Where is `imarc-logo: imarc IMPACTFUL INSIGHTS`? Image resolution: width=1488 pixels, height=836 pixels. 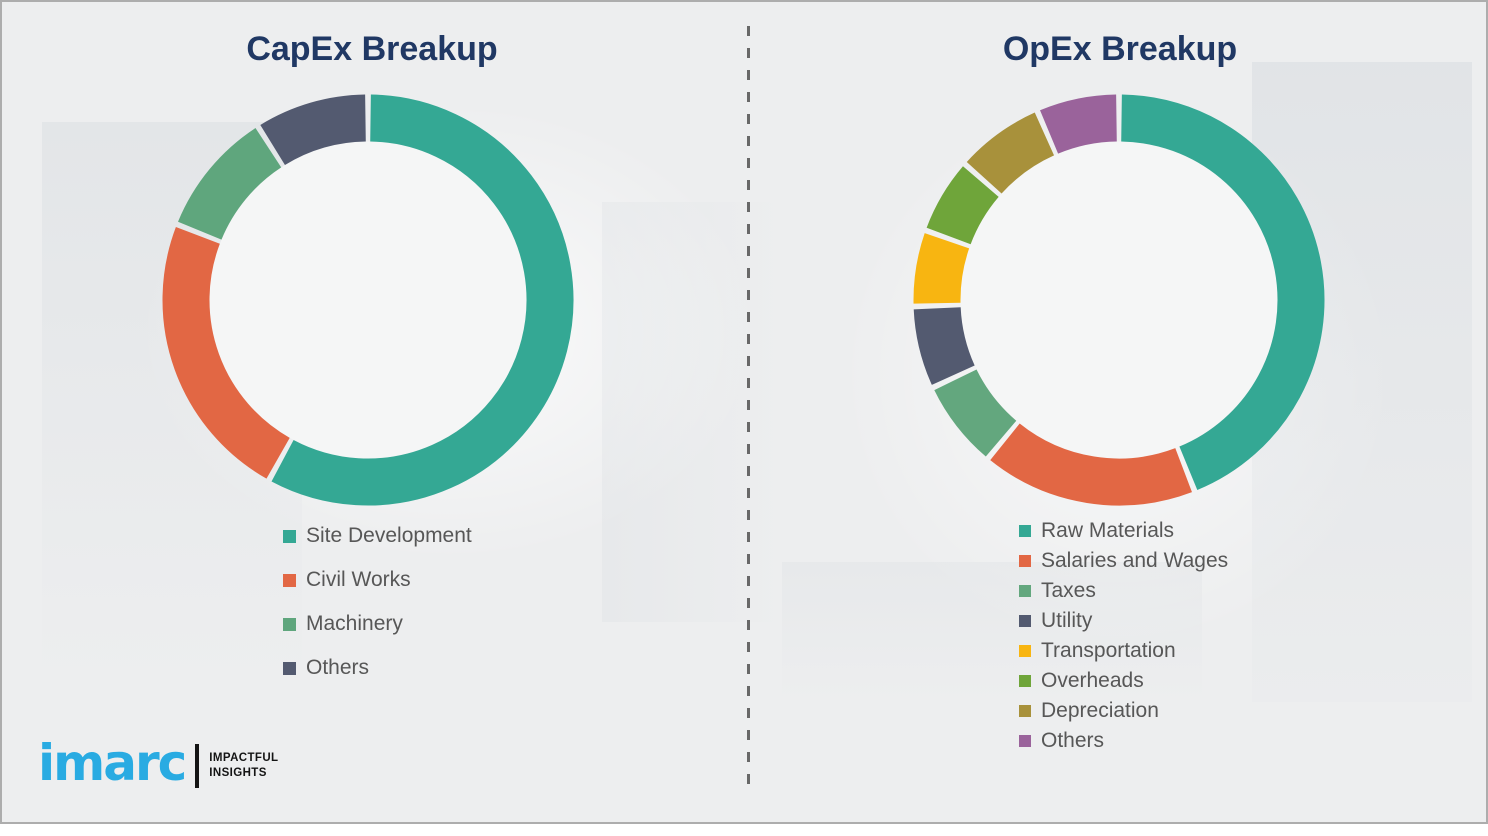
imarc-logo: imarc IMPACTFUL INSIGHTS is located at coordinates (158, 763).